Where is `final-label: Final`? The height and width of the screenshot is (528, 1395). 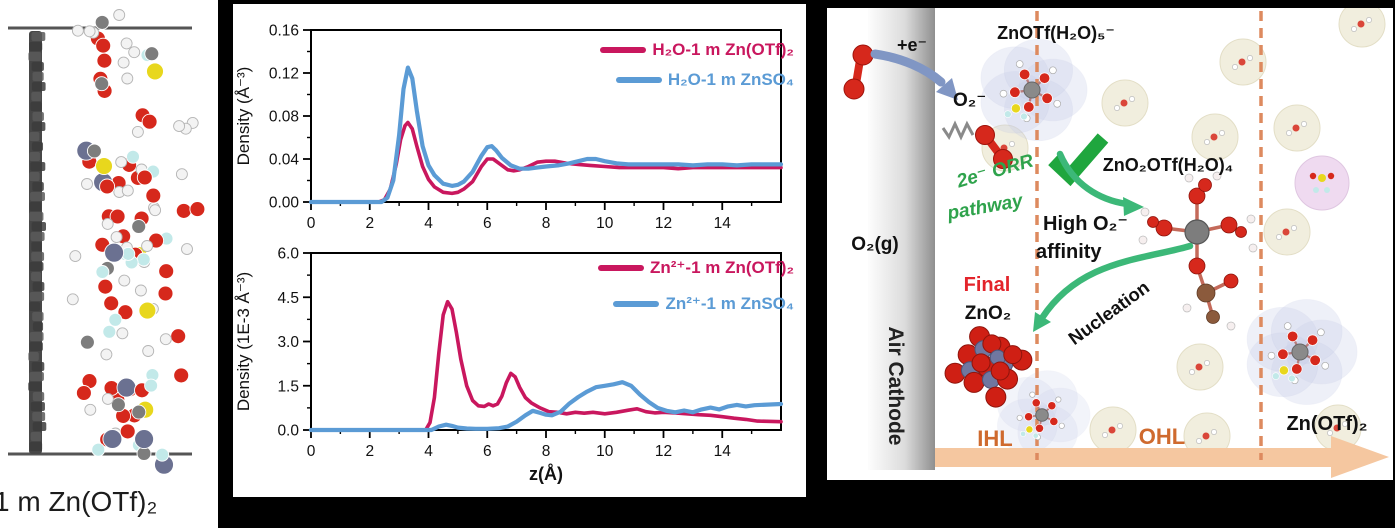 final-label: Final is located at coordinates (987, 285).